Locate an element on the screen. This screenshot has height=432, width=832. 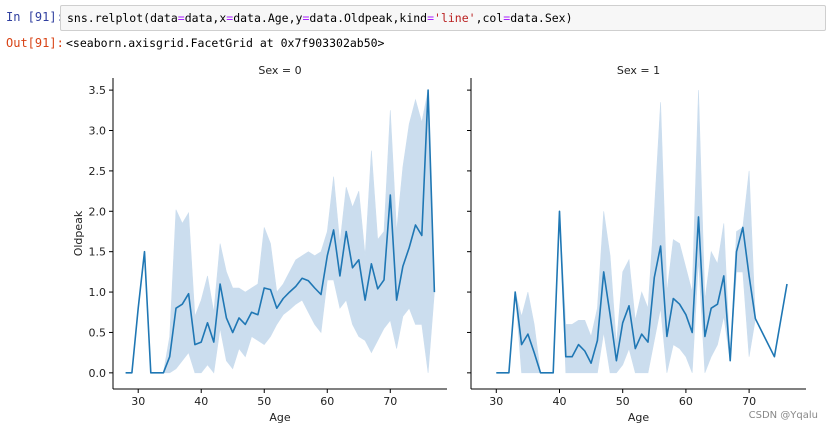
facet-title: Sex = 1 is located at coordinates (638, 70).